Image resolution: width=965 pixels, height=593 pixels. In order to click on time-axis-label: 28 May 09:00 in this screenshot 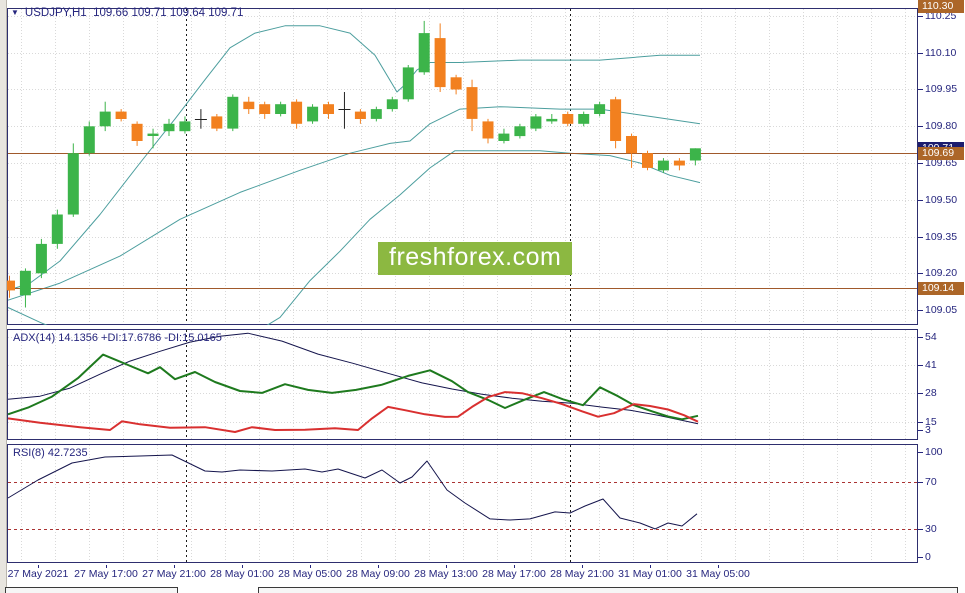, I will do `click(378, 574)`.